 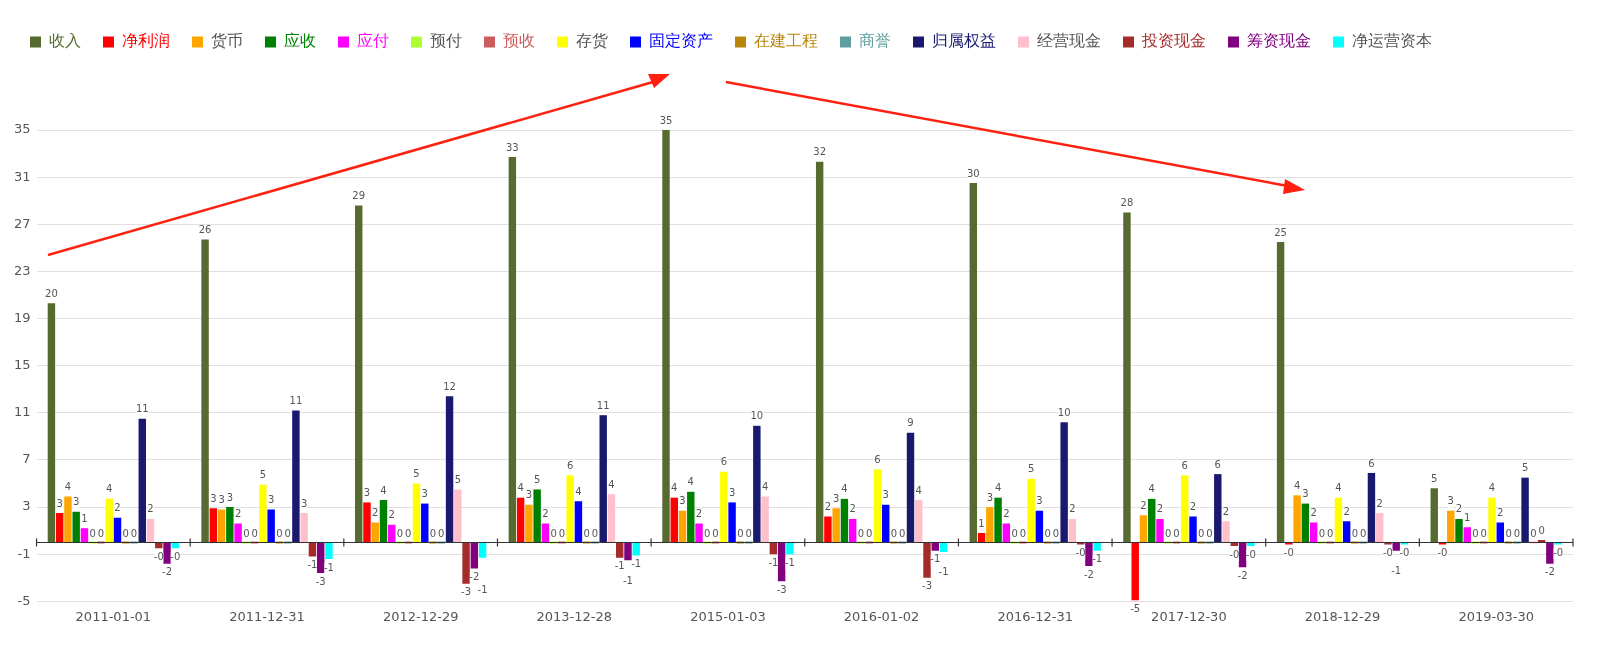 I want to click on x-tick-label: 2013-12-28, so click(x=574, y=616).